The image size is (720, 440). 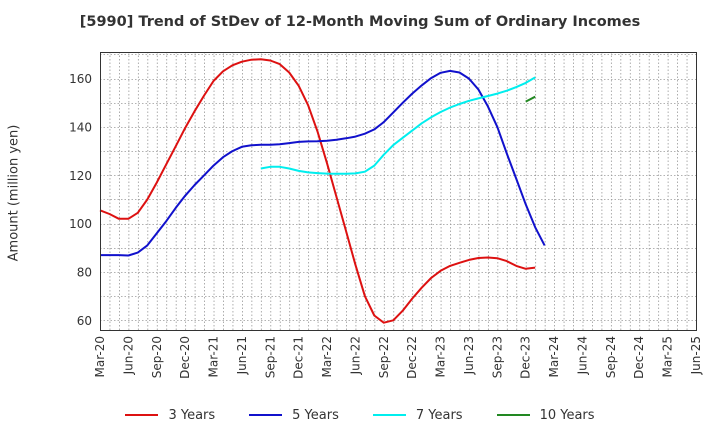 What do you see at coordinates (84, 272) in the screenshot?
I see `y-tick-label: 80` at bounding box center [84, 272].